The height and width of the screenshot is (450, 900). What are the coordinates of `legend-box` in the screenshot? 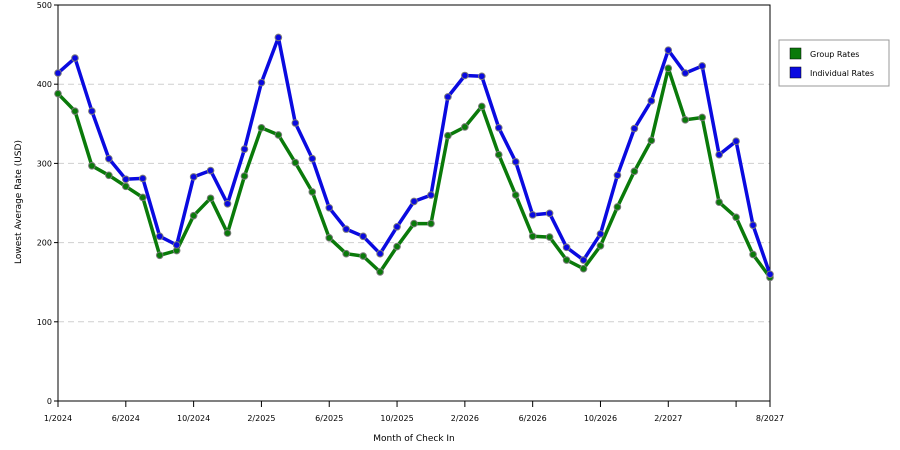 It's located at (834, 63).